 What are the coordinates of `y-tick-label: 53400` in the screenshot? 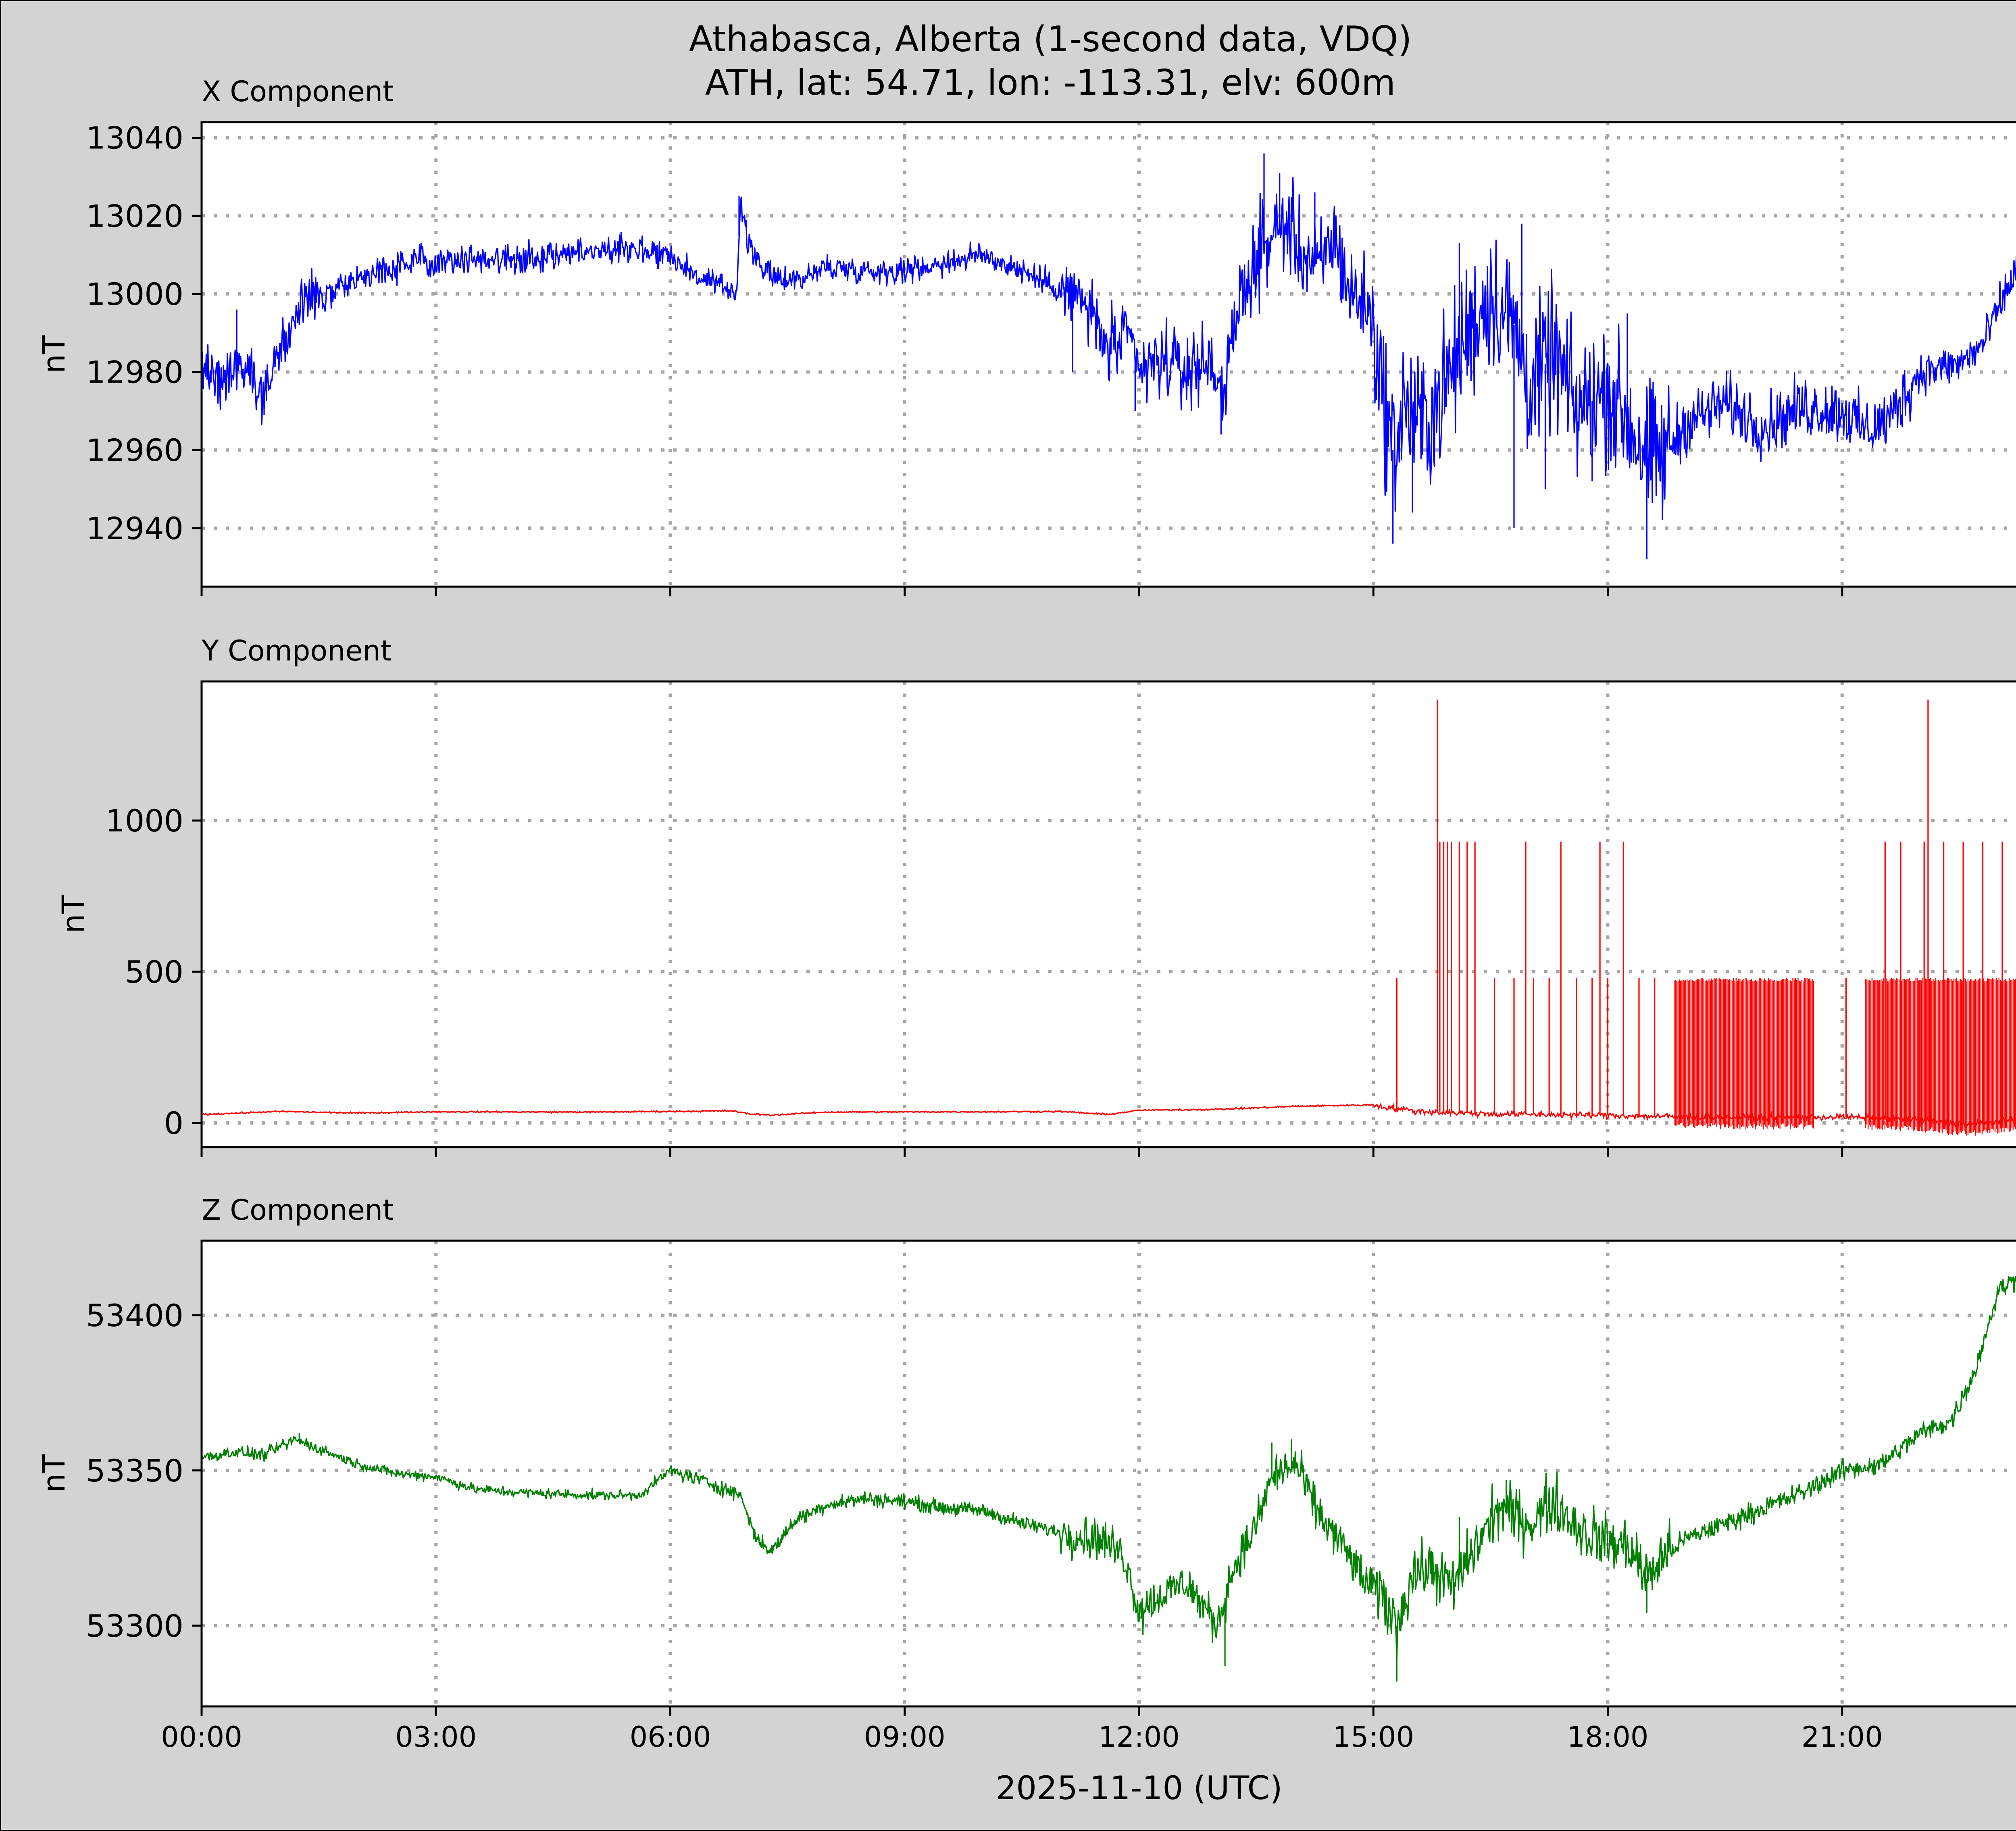 It's located at (134, 1315).